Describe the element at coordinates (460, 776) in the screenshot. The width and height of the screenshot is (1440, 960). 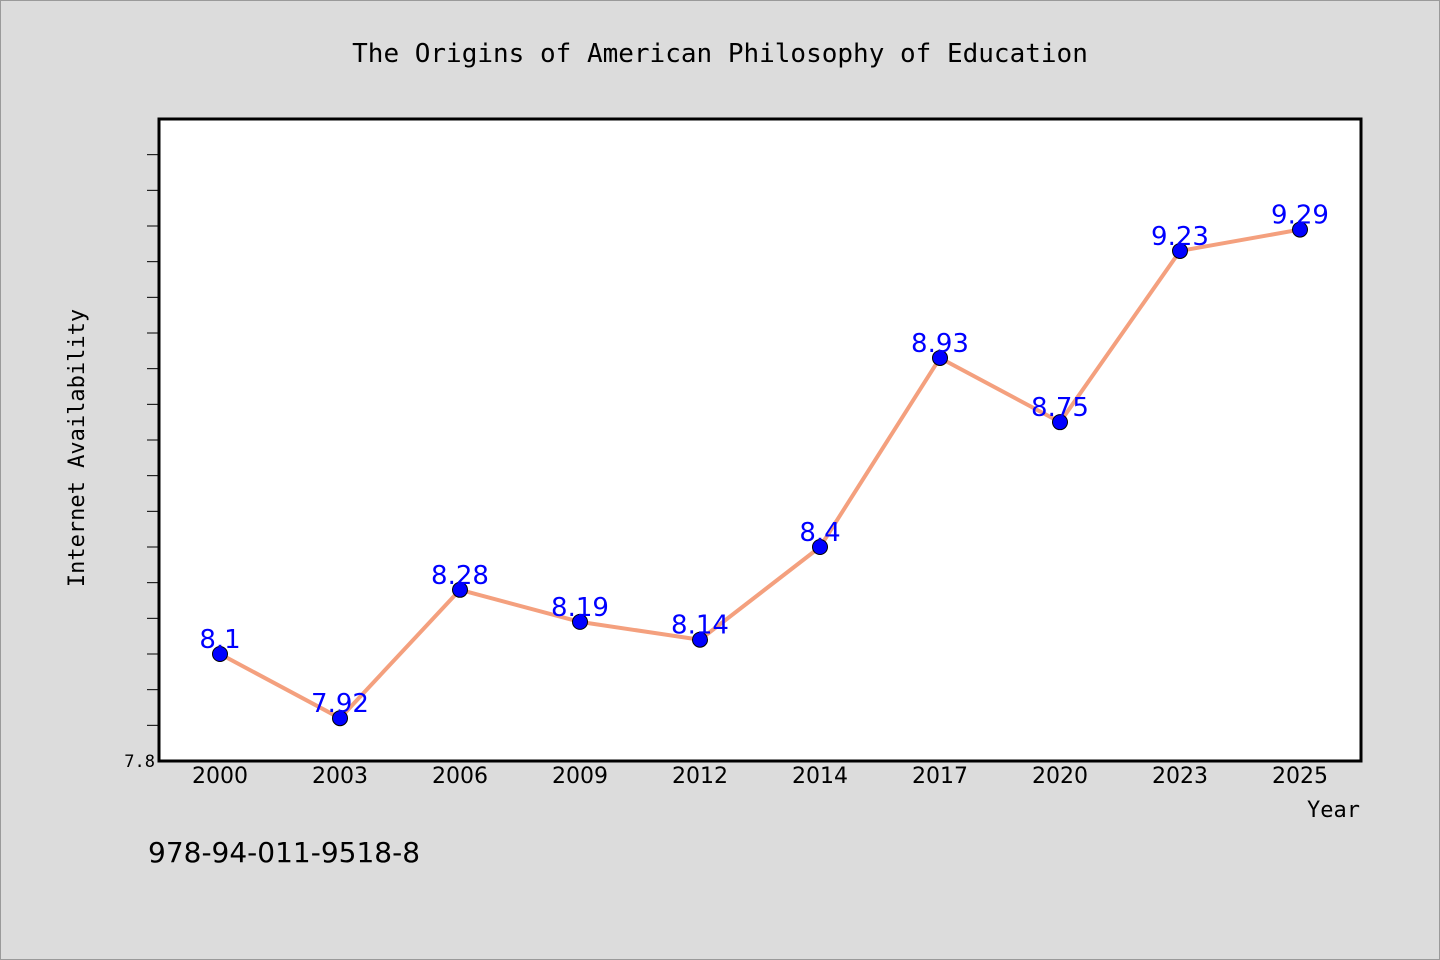
I see `x-tick-label: 2006` at that location.